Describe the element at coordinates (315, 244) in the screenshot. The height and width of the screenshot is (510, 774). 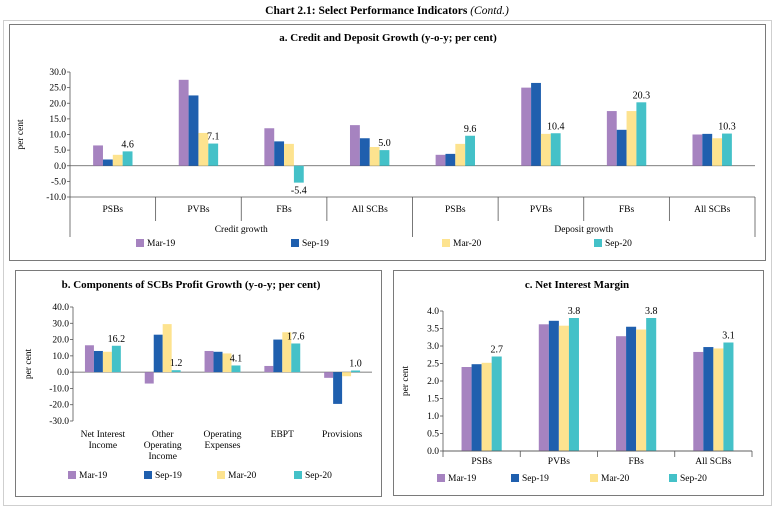
I see `legend-label-sep-19: Sep-19` at that location.